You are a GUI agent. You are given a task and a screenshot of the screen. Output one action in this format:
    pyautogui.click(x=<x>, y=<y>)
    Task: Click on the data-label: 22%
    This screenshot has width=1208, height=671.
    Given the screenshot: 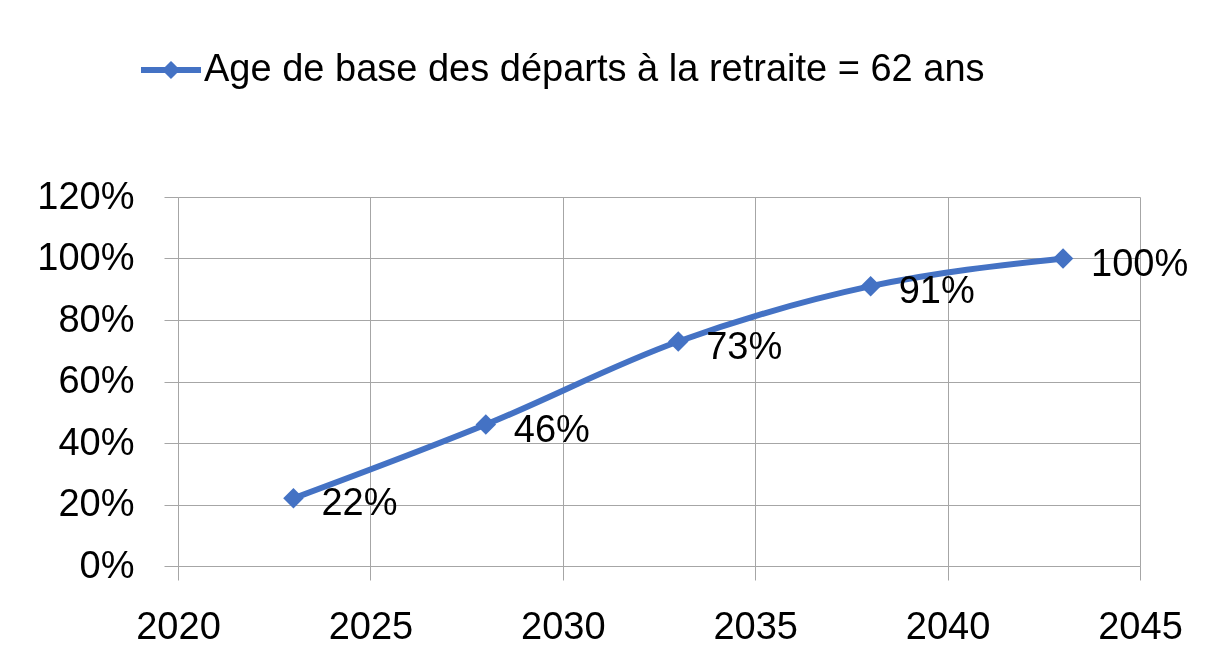 What is the action you would take?
    pyautogui.click(x=359, y=502)
    